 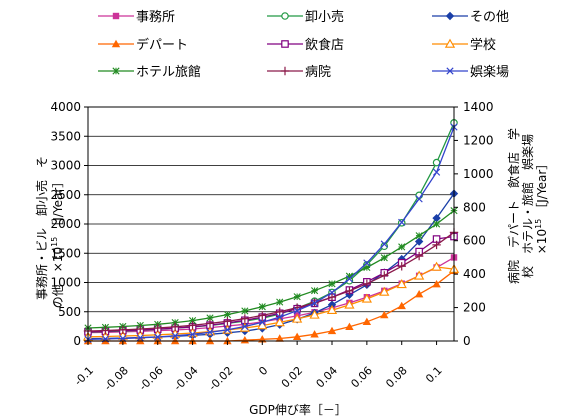 What do you see at coordinates (513, 206) in the screenshot?
I see `right-y-axis-label-line1: 病院 デパート 飲食店 学` at bounding box center [513, 206].